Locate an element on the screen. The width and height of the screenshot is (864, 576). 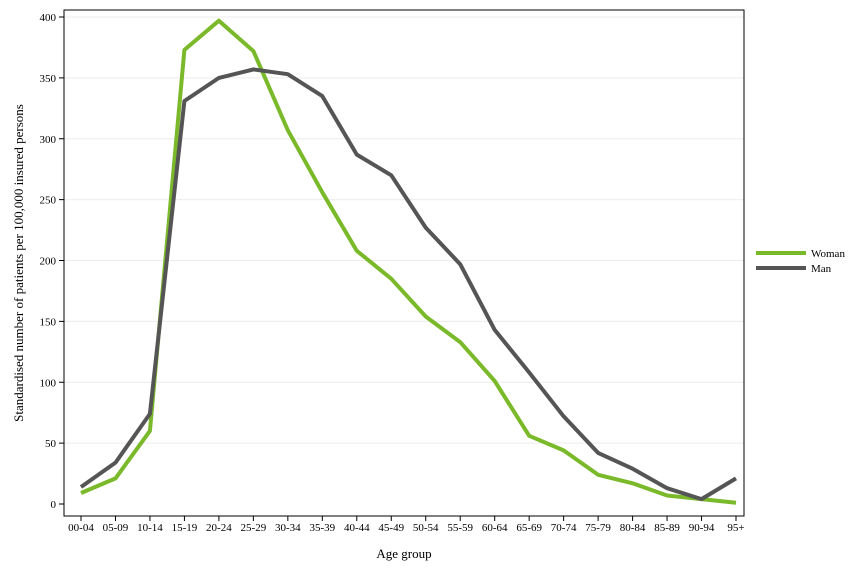
x-tick-label: 50-54 is located at coordinates (426, 528).